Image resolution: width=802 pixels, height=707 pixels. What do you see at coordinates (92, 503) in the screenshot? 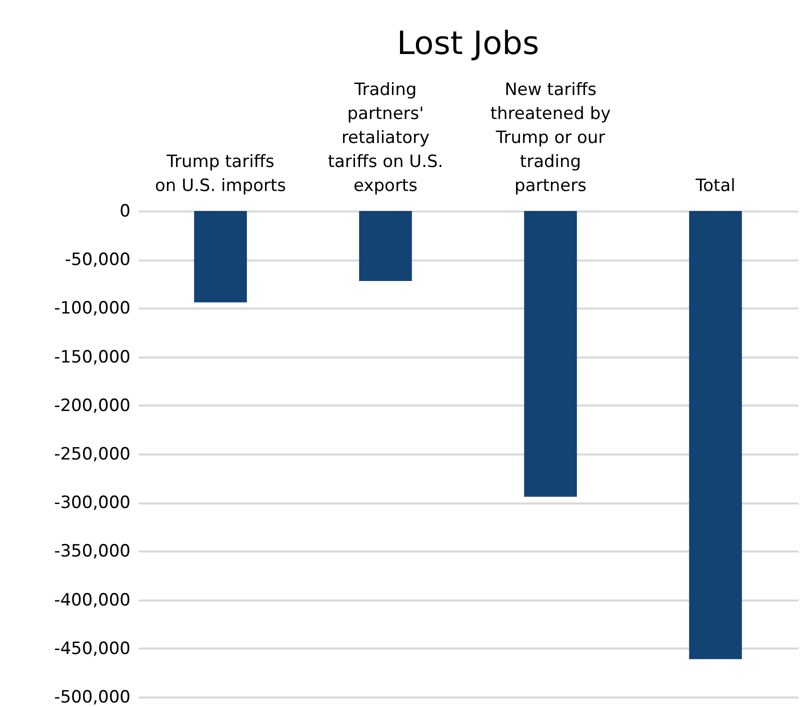
I see `y-tick-label: -300,000` at bounding box center [92, 503].